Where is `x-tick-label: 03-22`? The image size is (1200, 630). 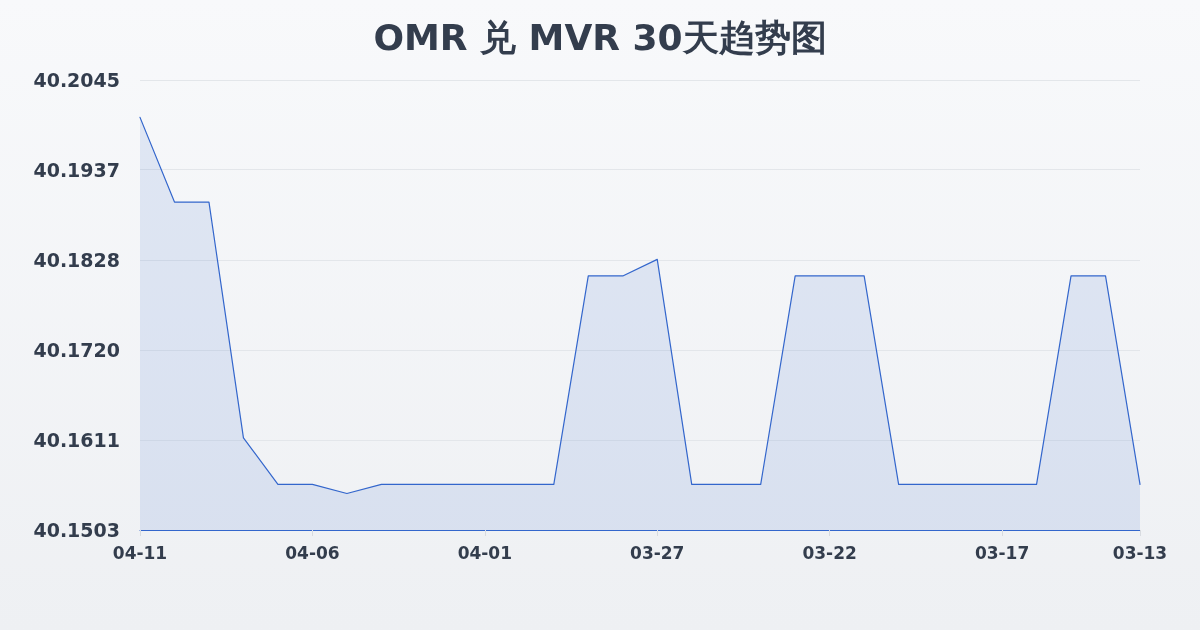 x-tick-label: 03-22 is located at coordinates (829, 552).